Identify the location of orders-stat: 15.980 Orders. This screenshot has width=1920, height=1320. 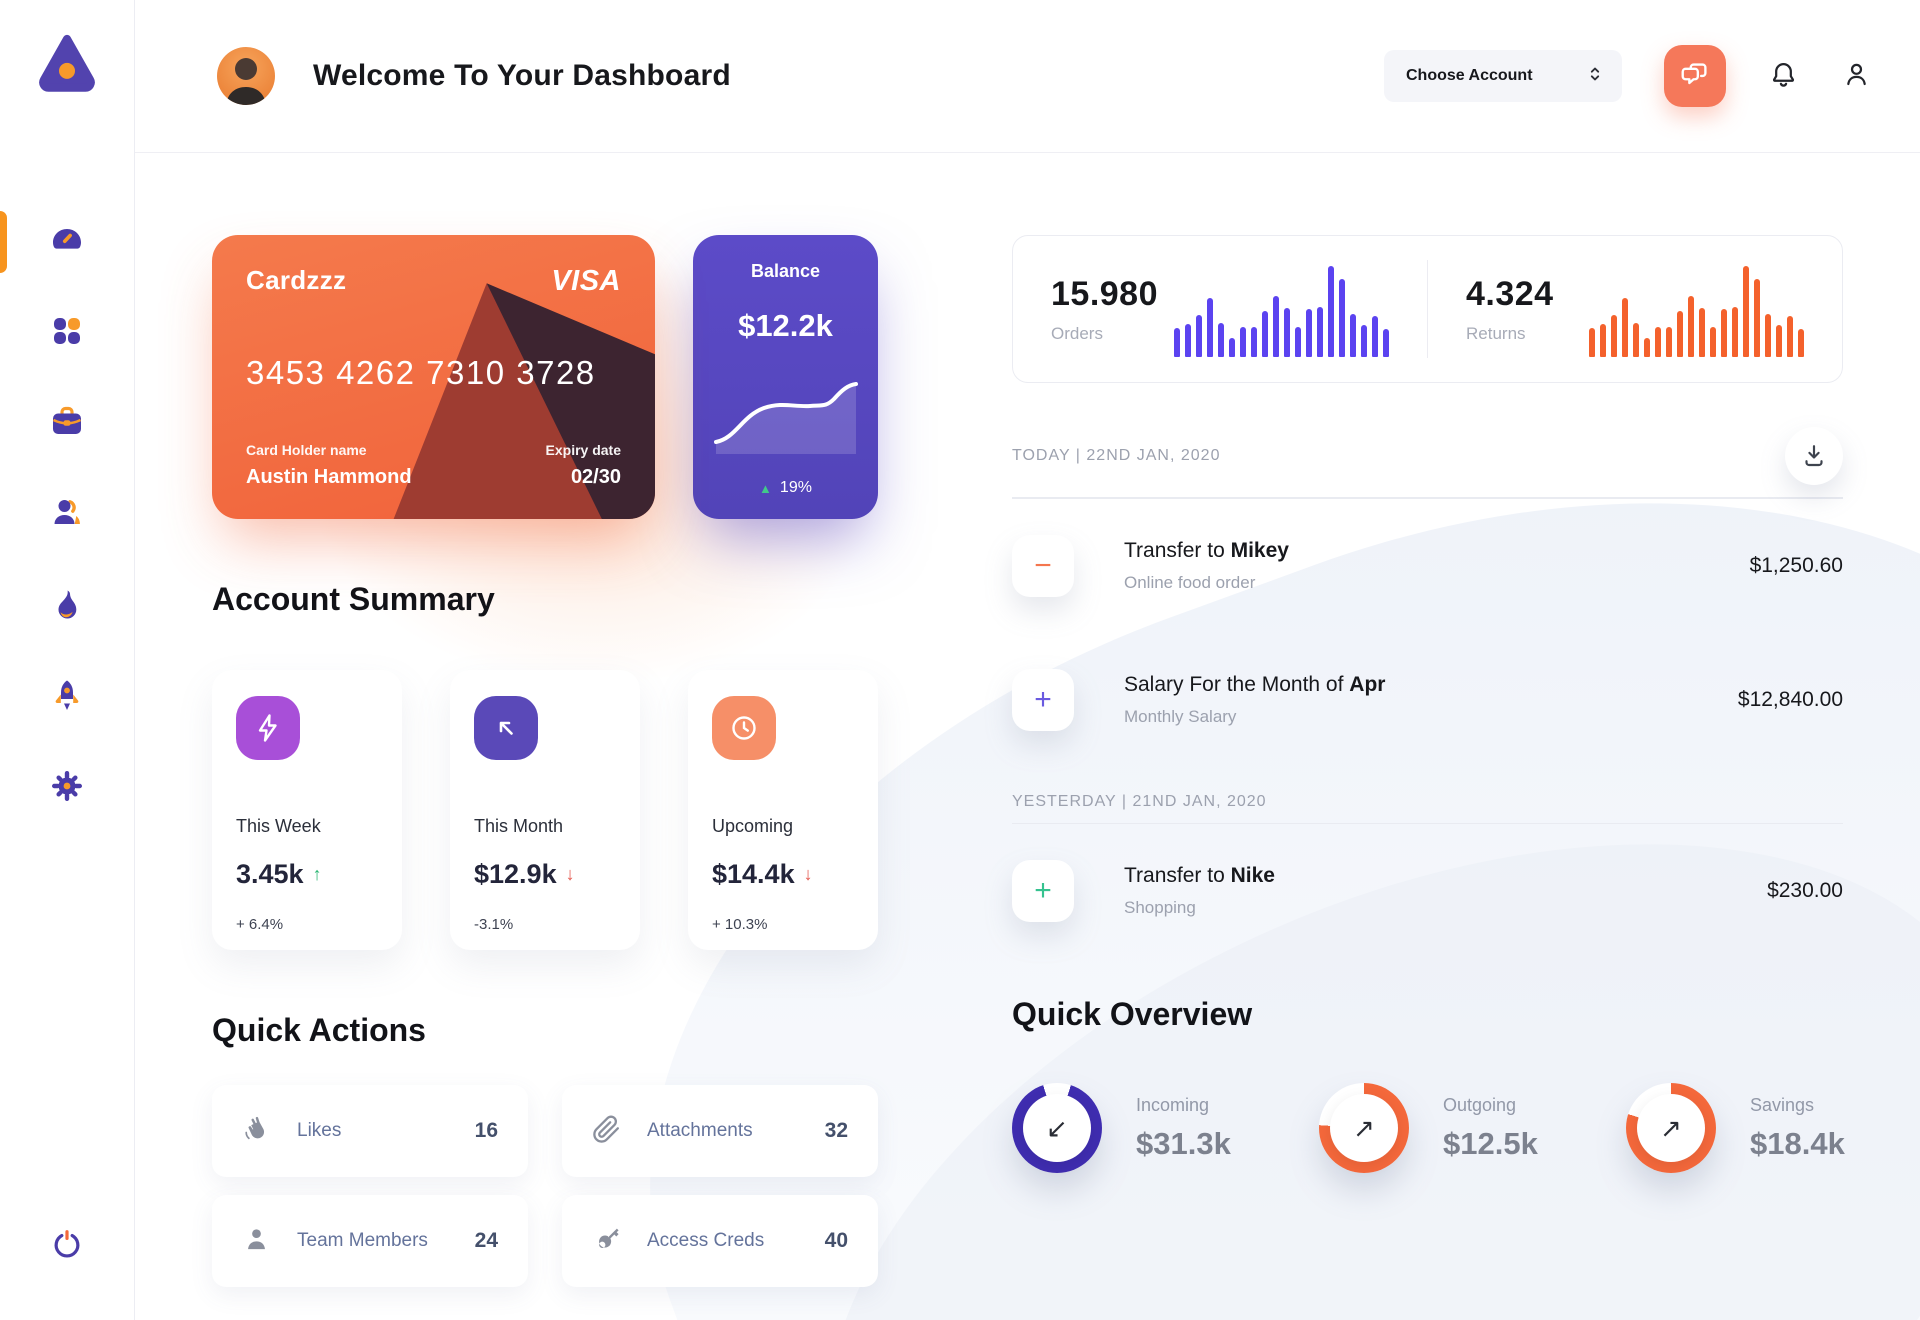
(1220, 309).